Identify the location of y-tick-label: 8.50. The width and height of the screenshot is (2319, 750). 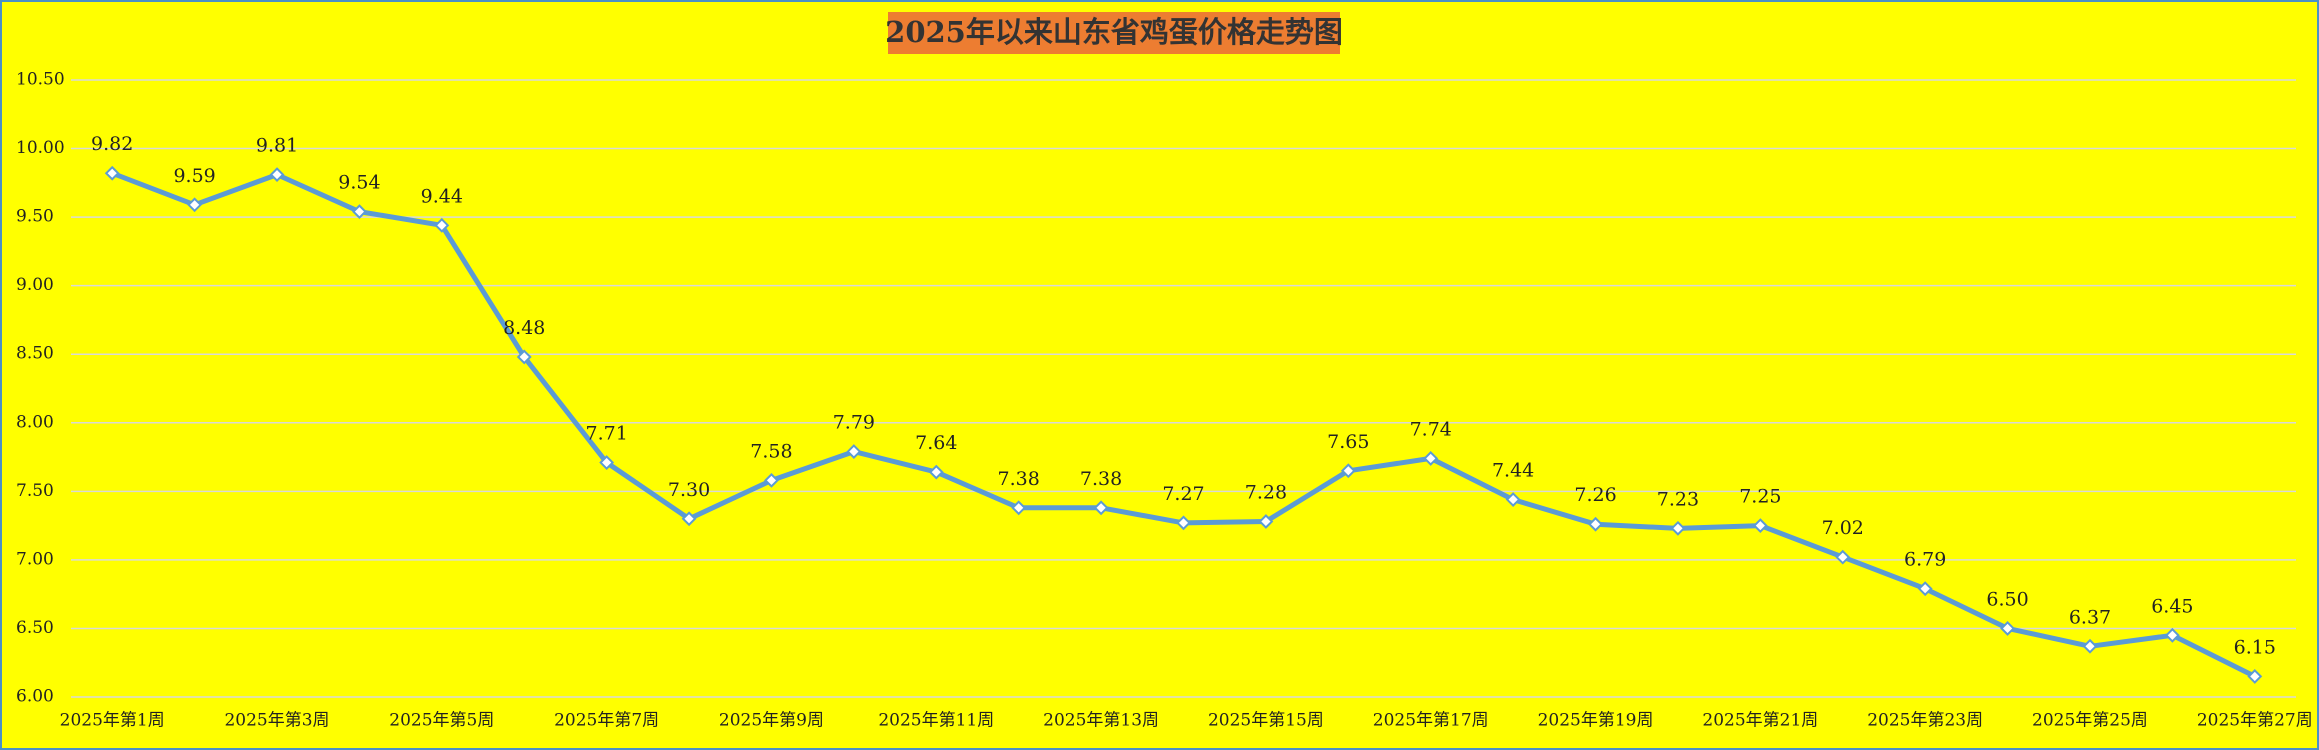
(35, 354).